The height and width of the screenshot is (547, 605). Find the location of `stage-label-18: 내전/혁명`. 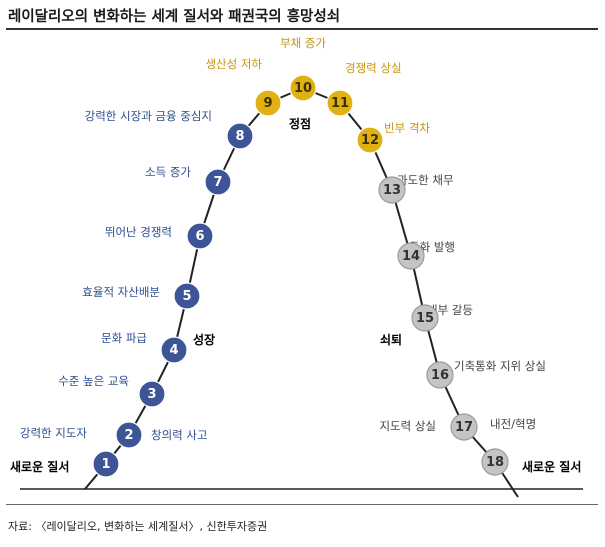

stage-label-18: 내전/혁명 is located at coordinates (513, 424).